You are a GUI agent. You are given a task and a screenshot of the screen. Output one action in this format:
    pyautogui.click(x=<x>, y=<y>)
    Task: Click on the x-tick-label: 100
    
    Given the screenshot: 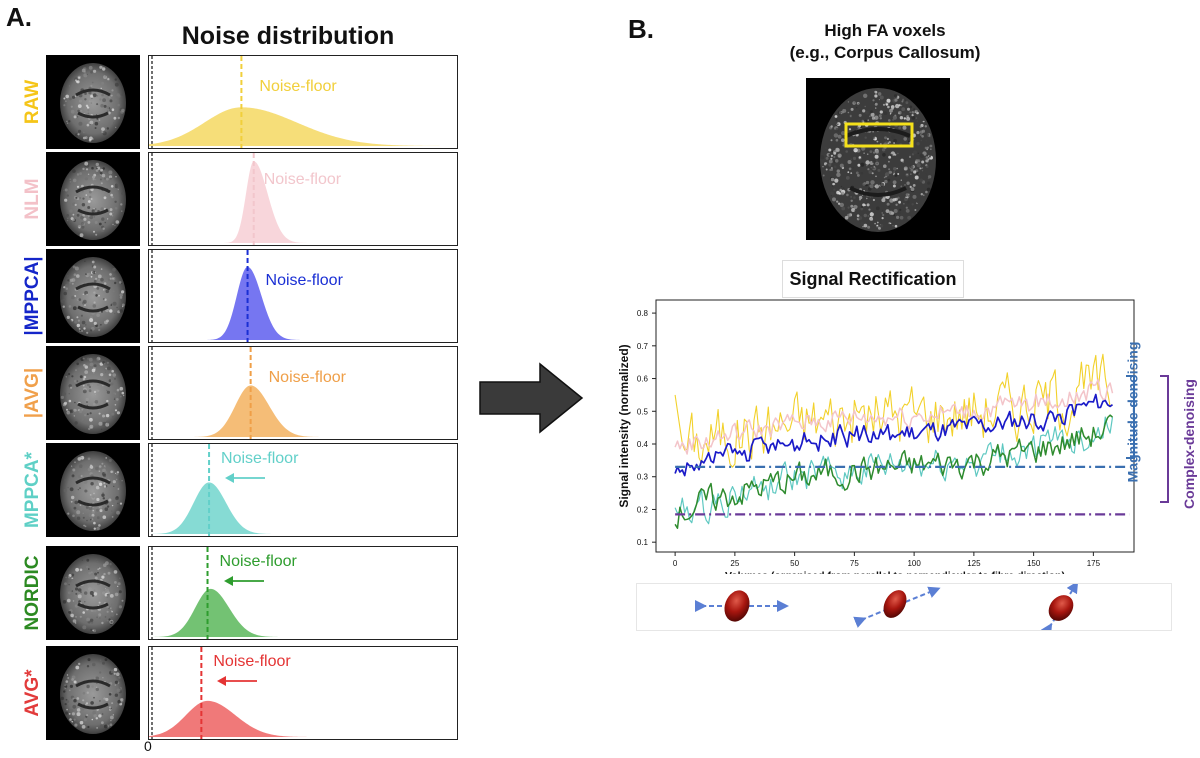 What is the action you would take?
    pyautogui.click(x=914, y=563)
    